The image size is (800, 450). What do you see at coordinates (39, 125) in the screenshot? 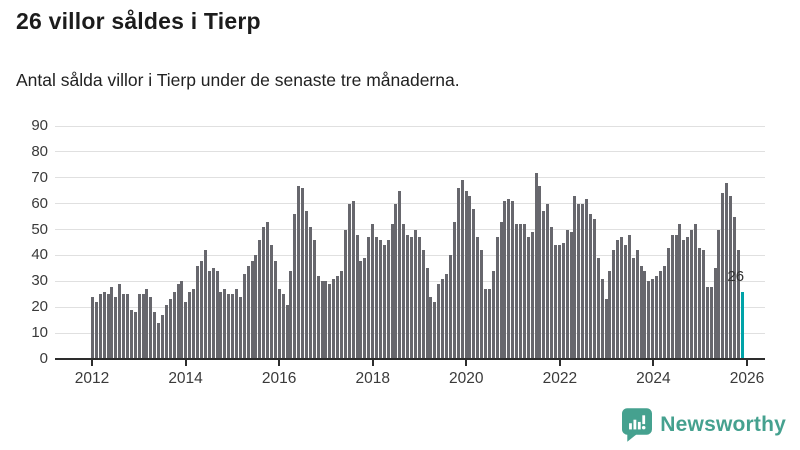
I see `y-axis-label: 90` at bounding box center [39, 125].